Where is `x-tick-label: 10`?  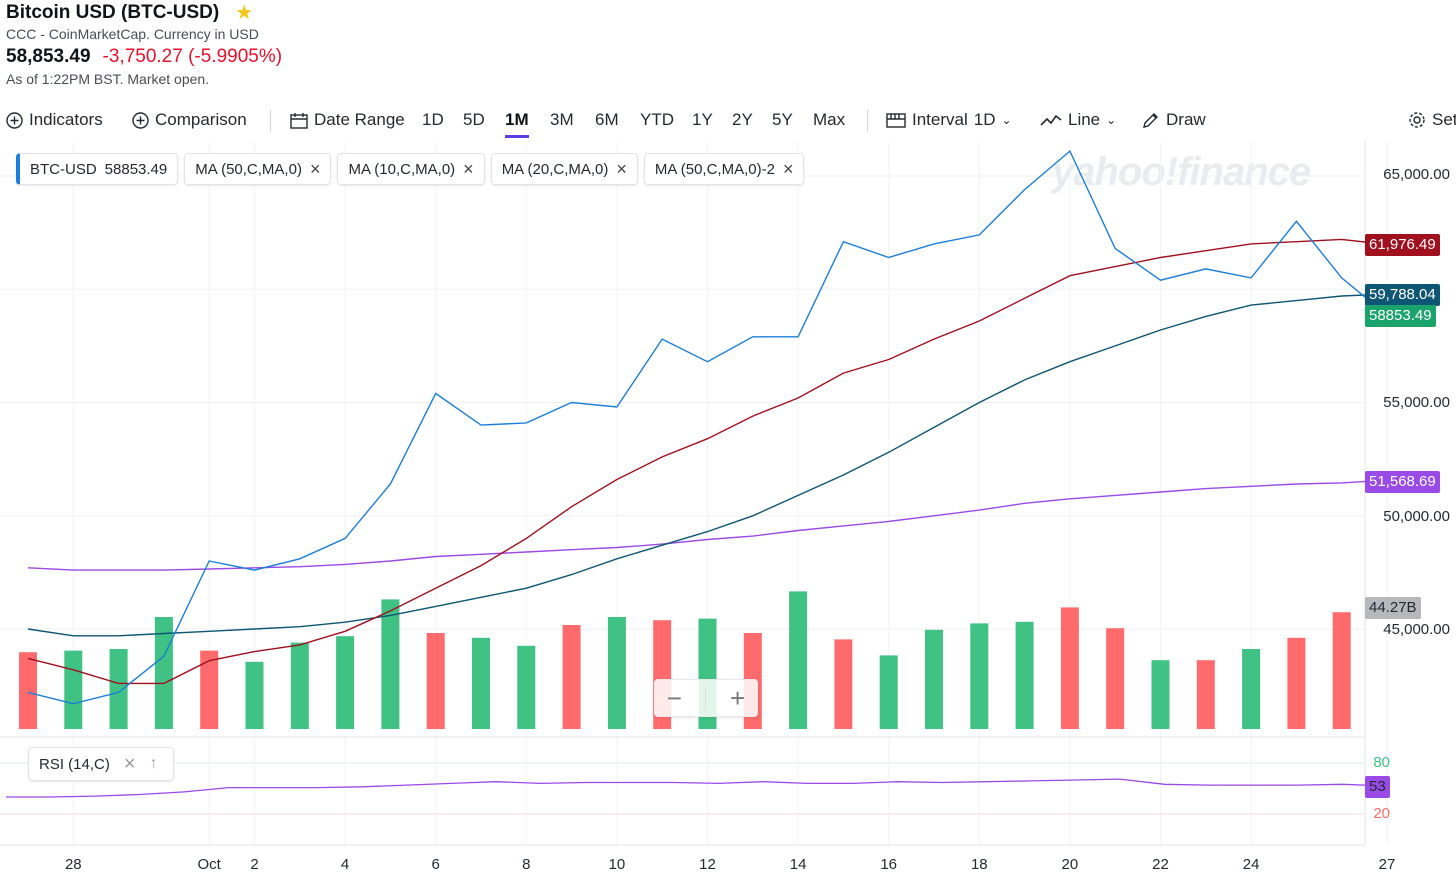
x-tick-label: 10 is located at coordinates (617, 864).